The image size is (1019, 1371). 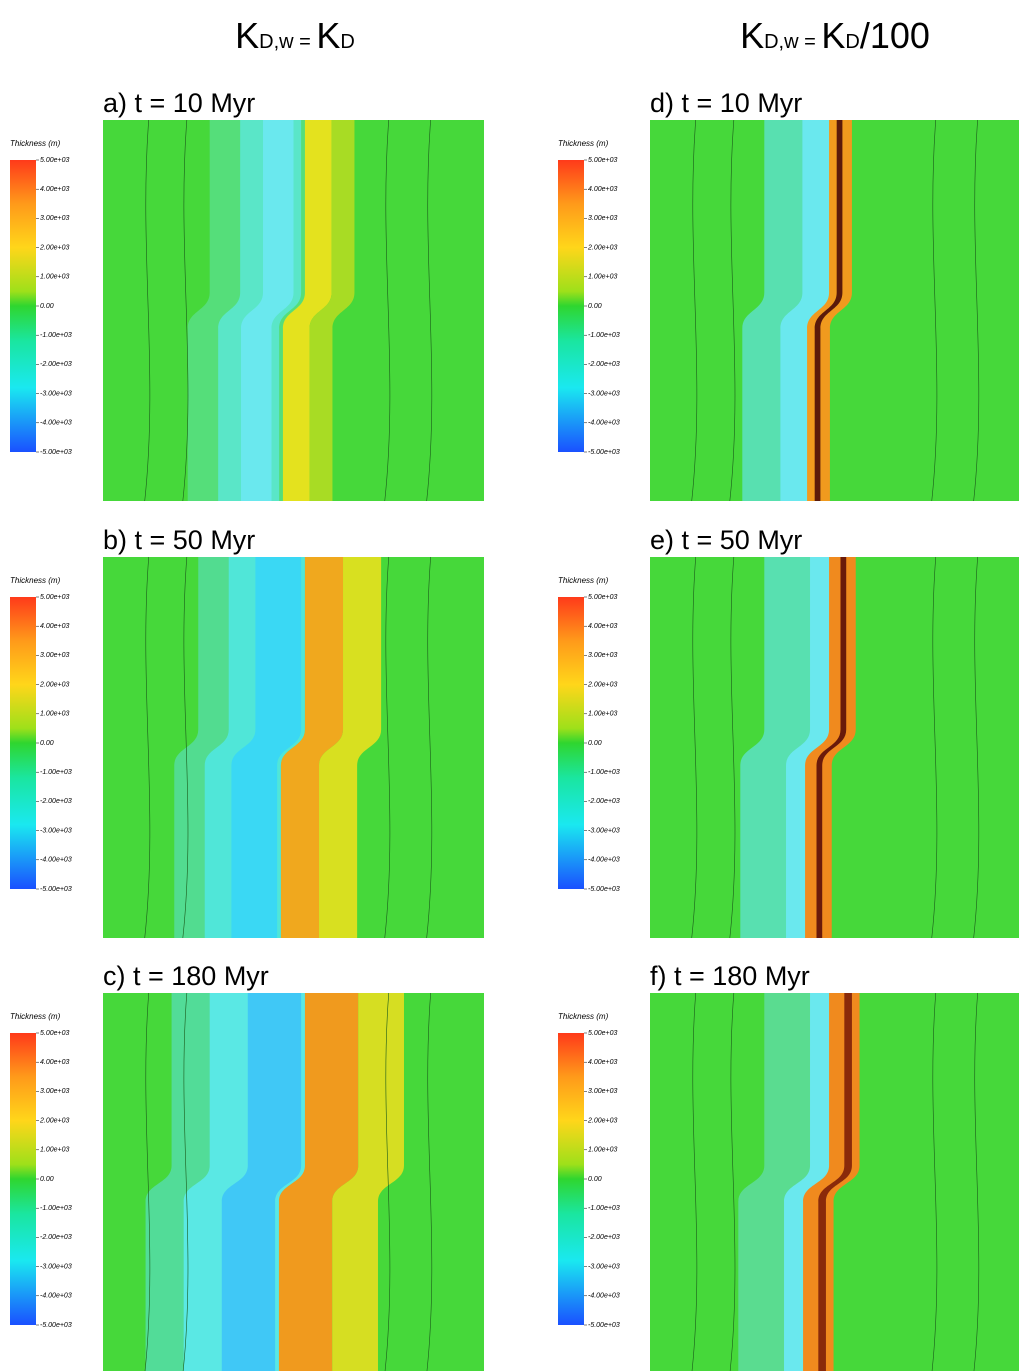 I want to click on panel-label: c) t = 180 Myr, so click(x=186, y=976).